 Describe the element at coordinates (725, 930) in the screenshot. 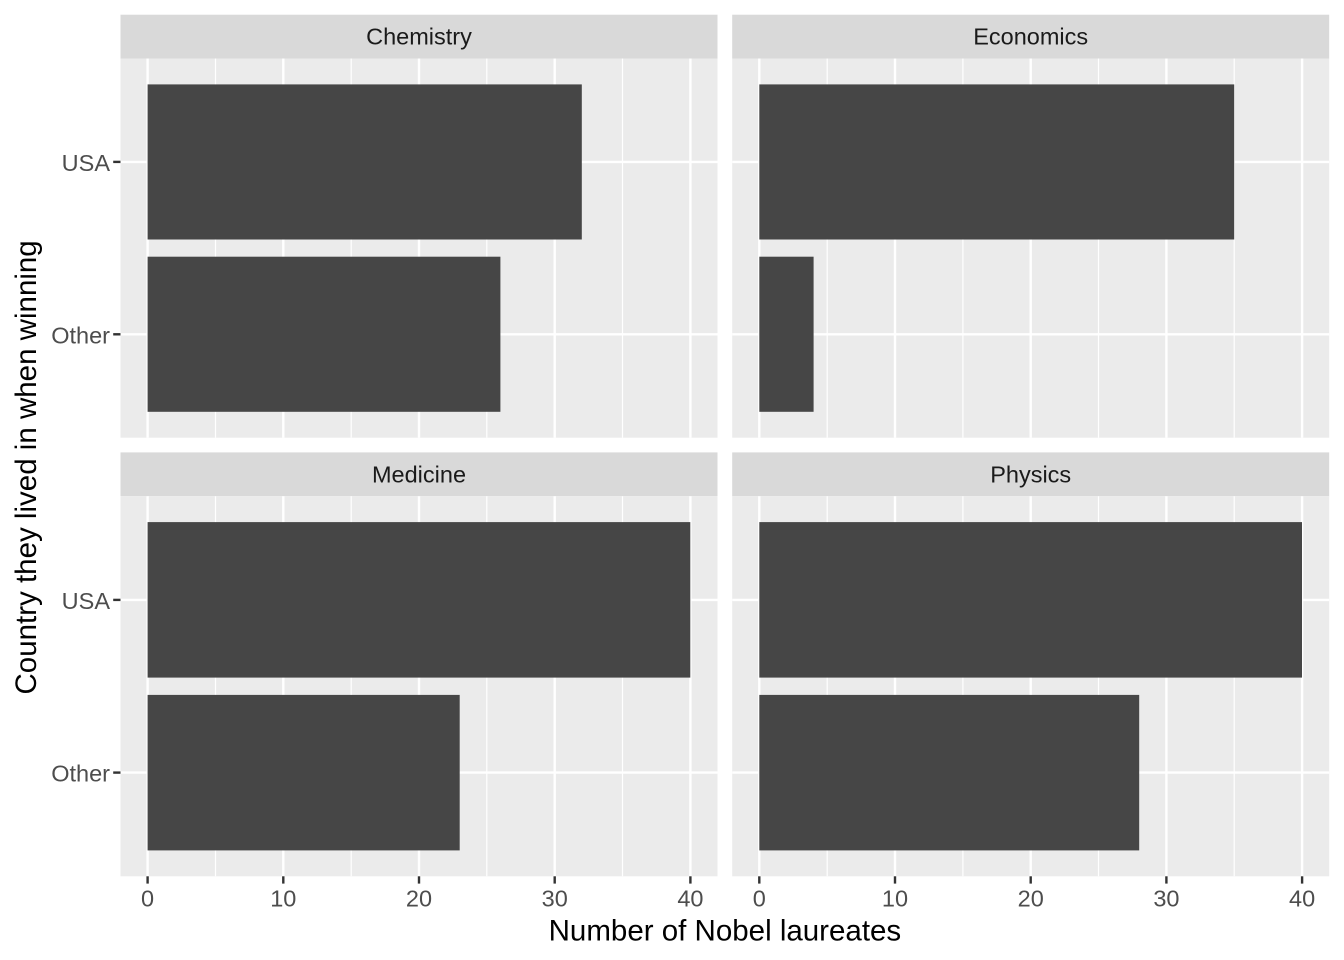

I see `svg-text: Number of Nobel laureates` at that location.